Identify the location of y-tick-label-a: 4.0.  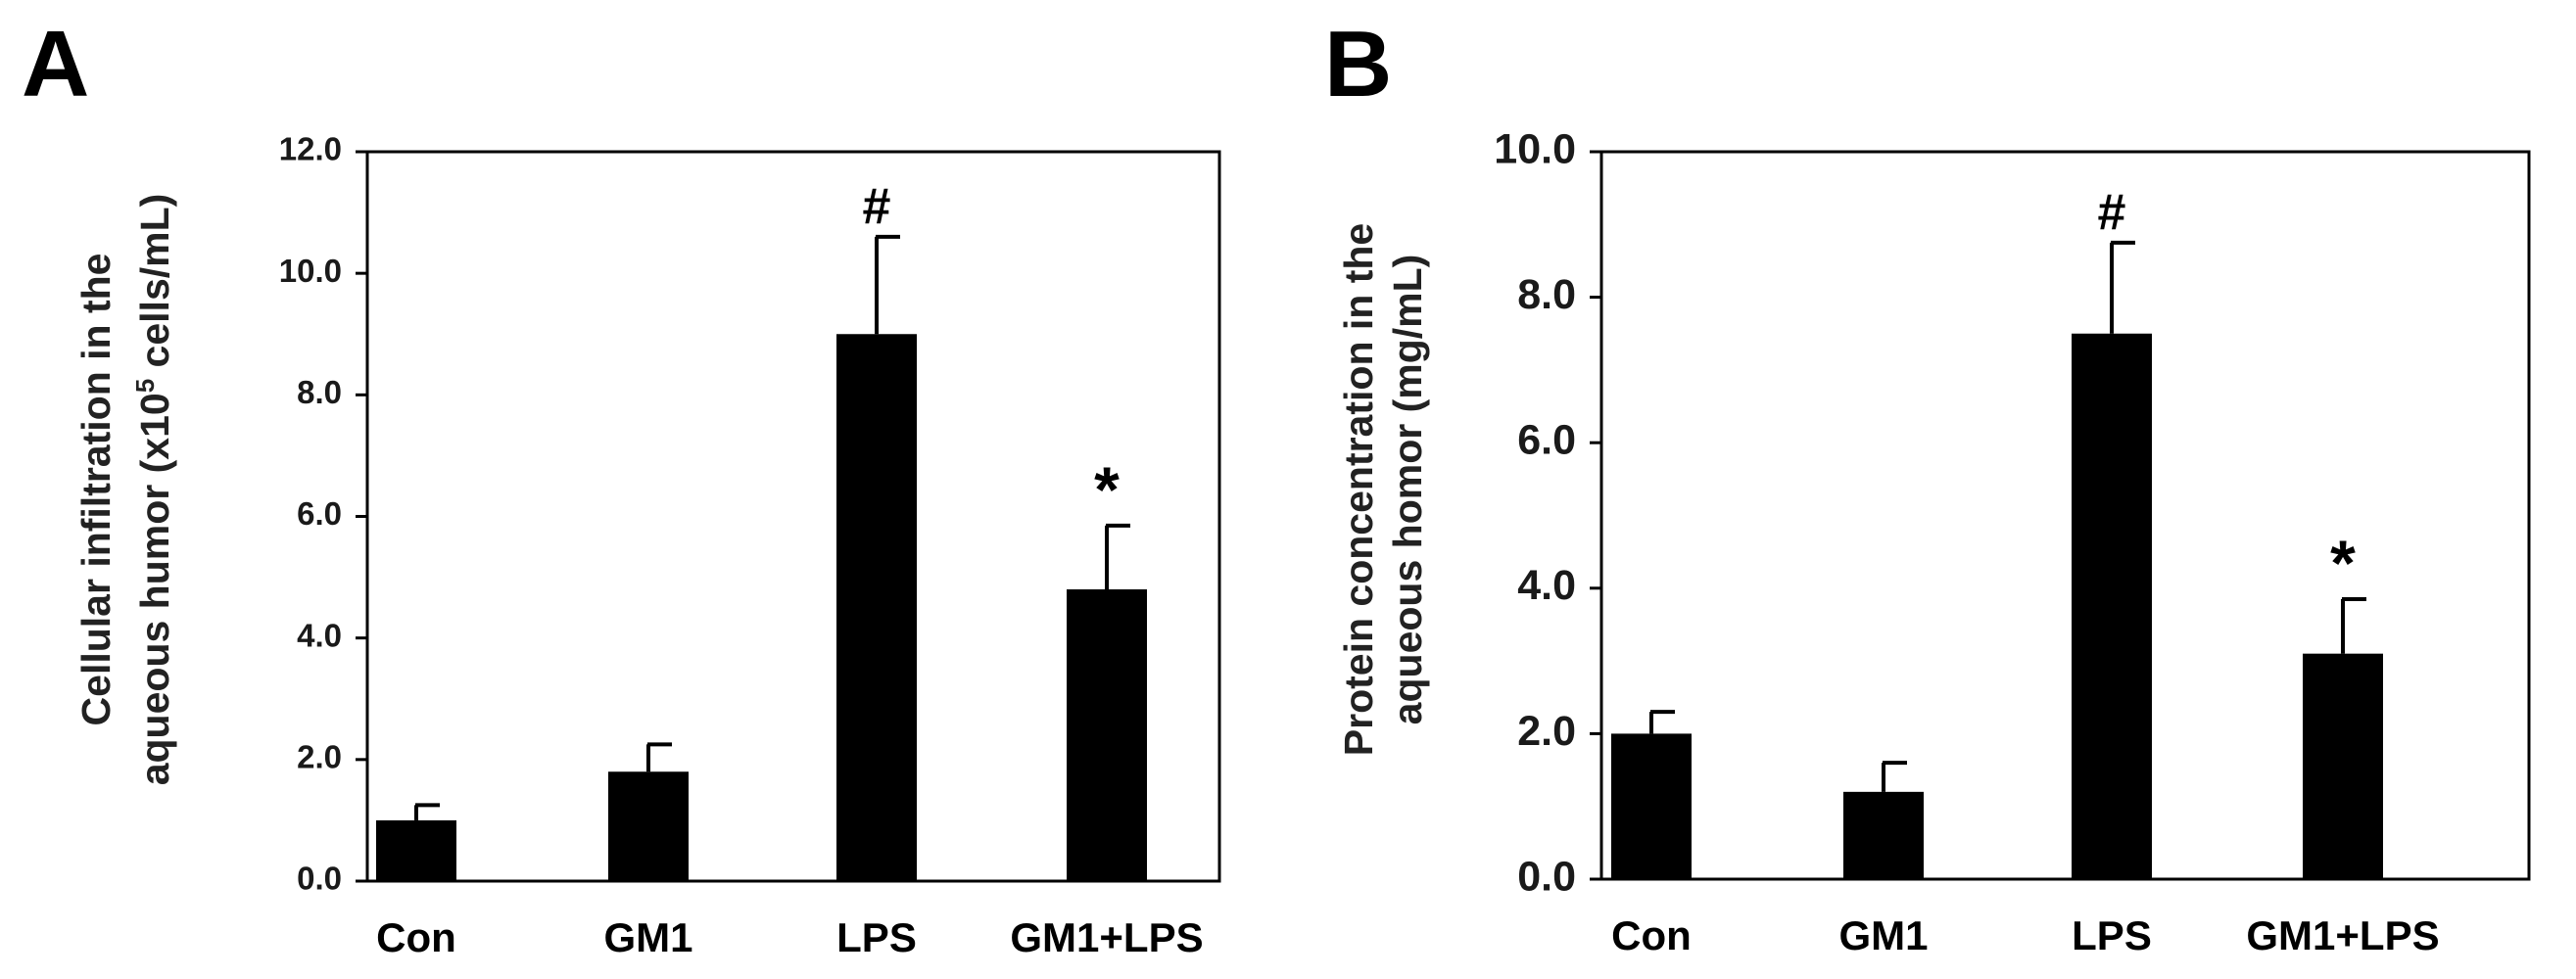
(319, 635).